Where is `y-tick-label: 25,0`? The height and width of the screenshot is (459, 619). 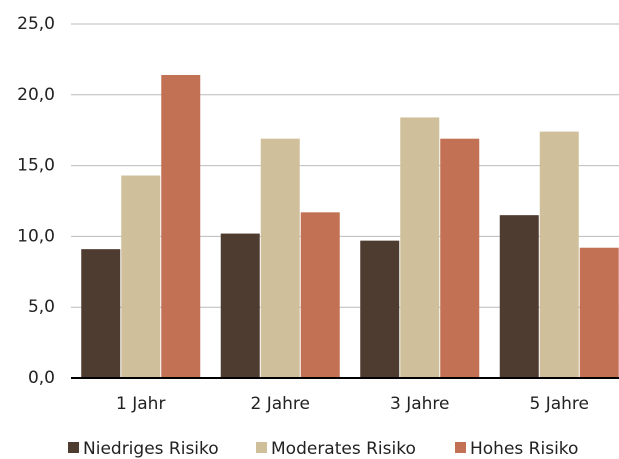 y-tick-label: 25,0 is located at coordinates (36, 24).